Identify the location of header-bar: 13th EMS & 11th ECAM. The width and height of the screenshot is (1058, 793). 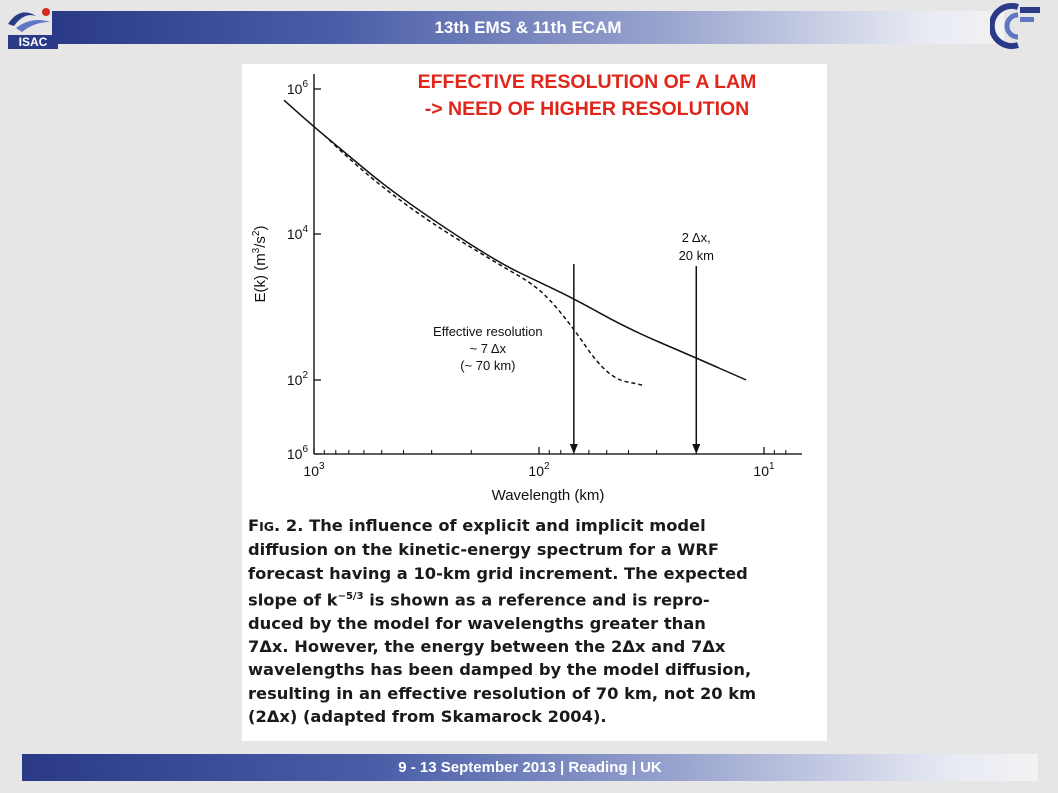
(528, 27).